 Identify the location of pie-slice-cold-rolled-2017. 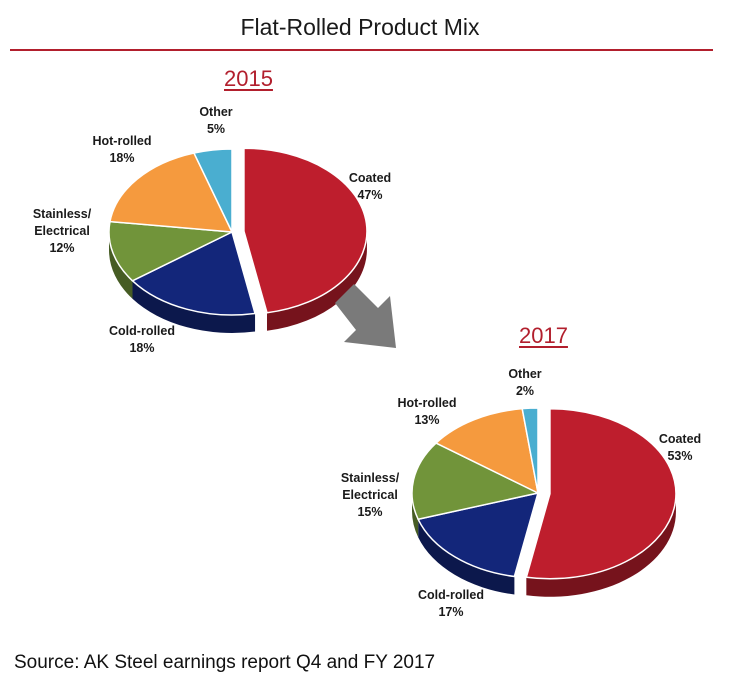
(478, 534).